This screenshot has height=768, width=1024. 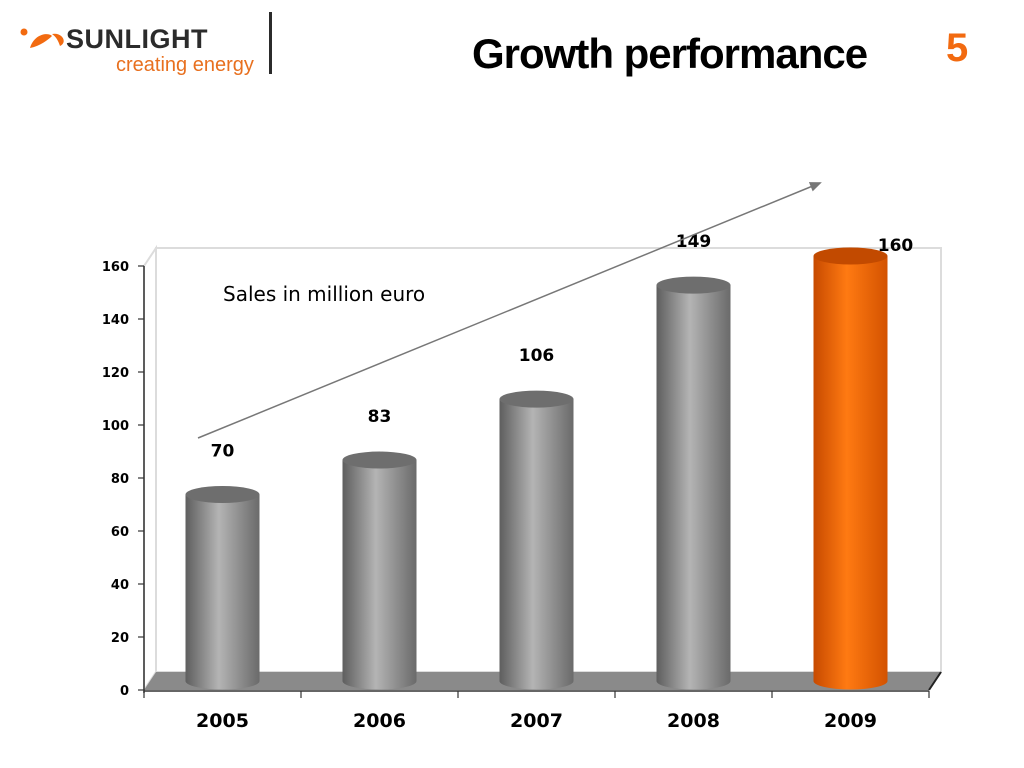 I want to click on y-axis-ticks: 0 20 40 60 80 100 120 140 160, so click(x=123, y=479).